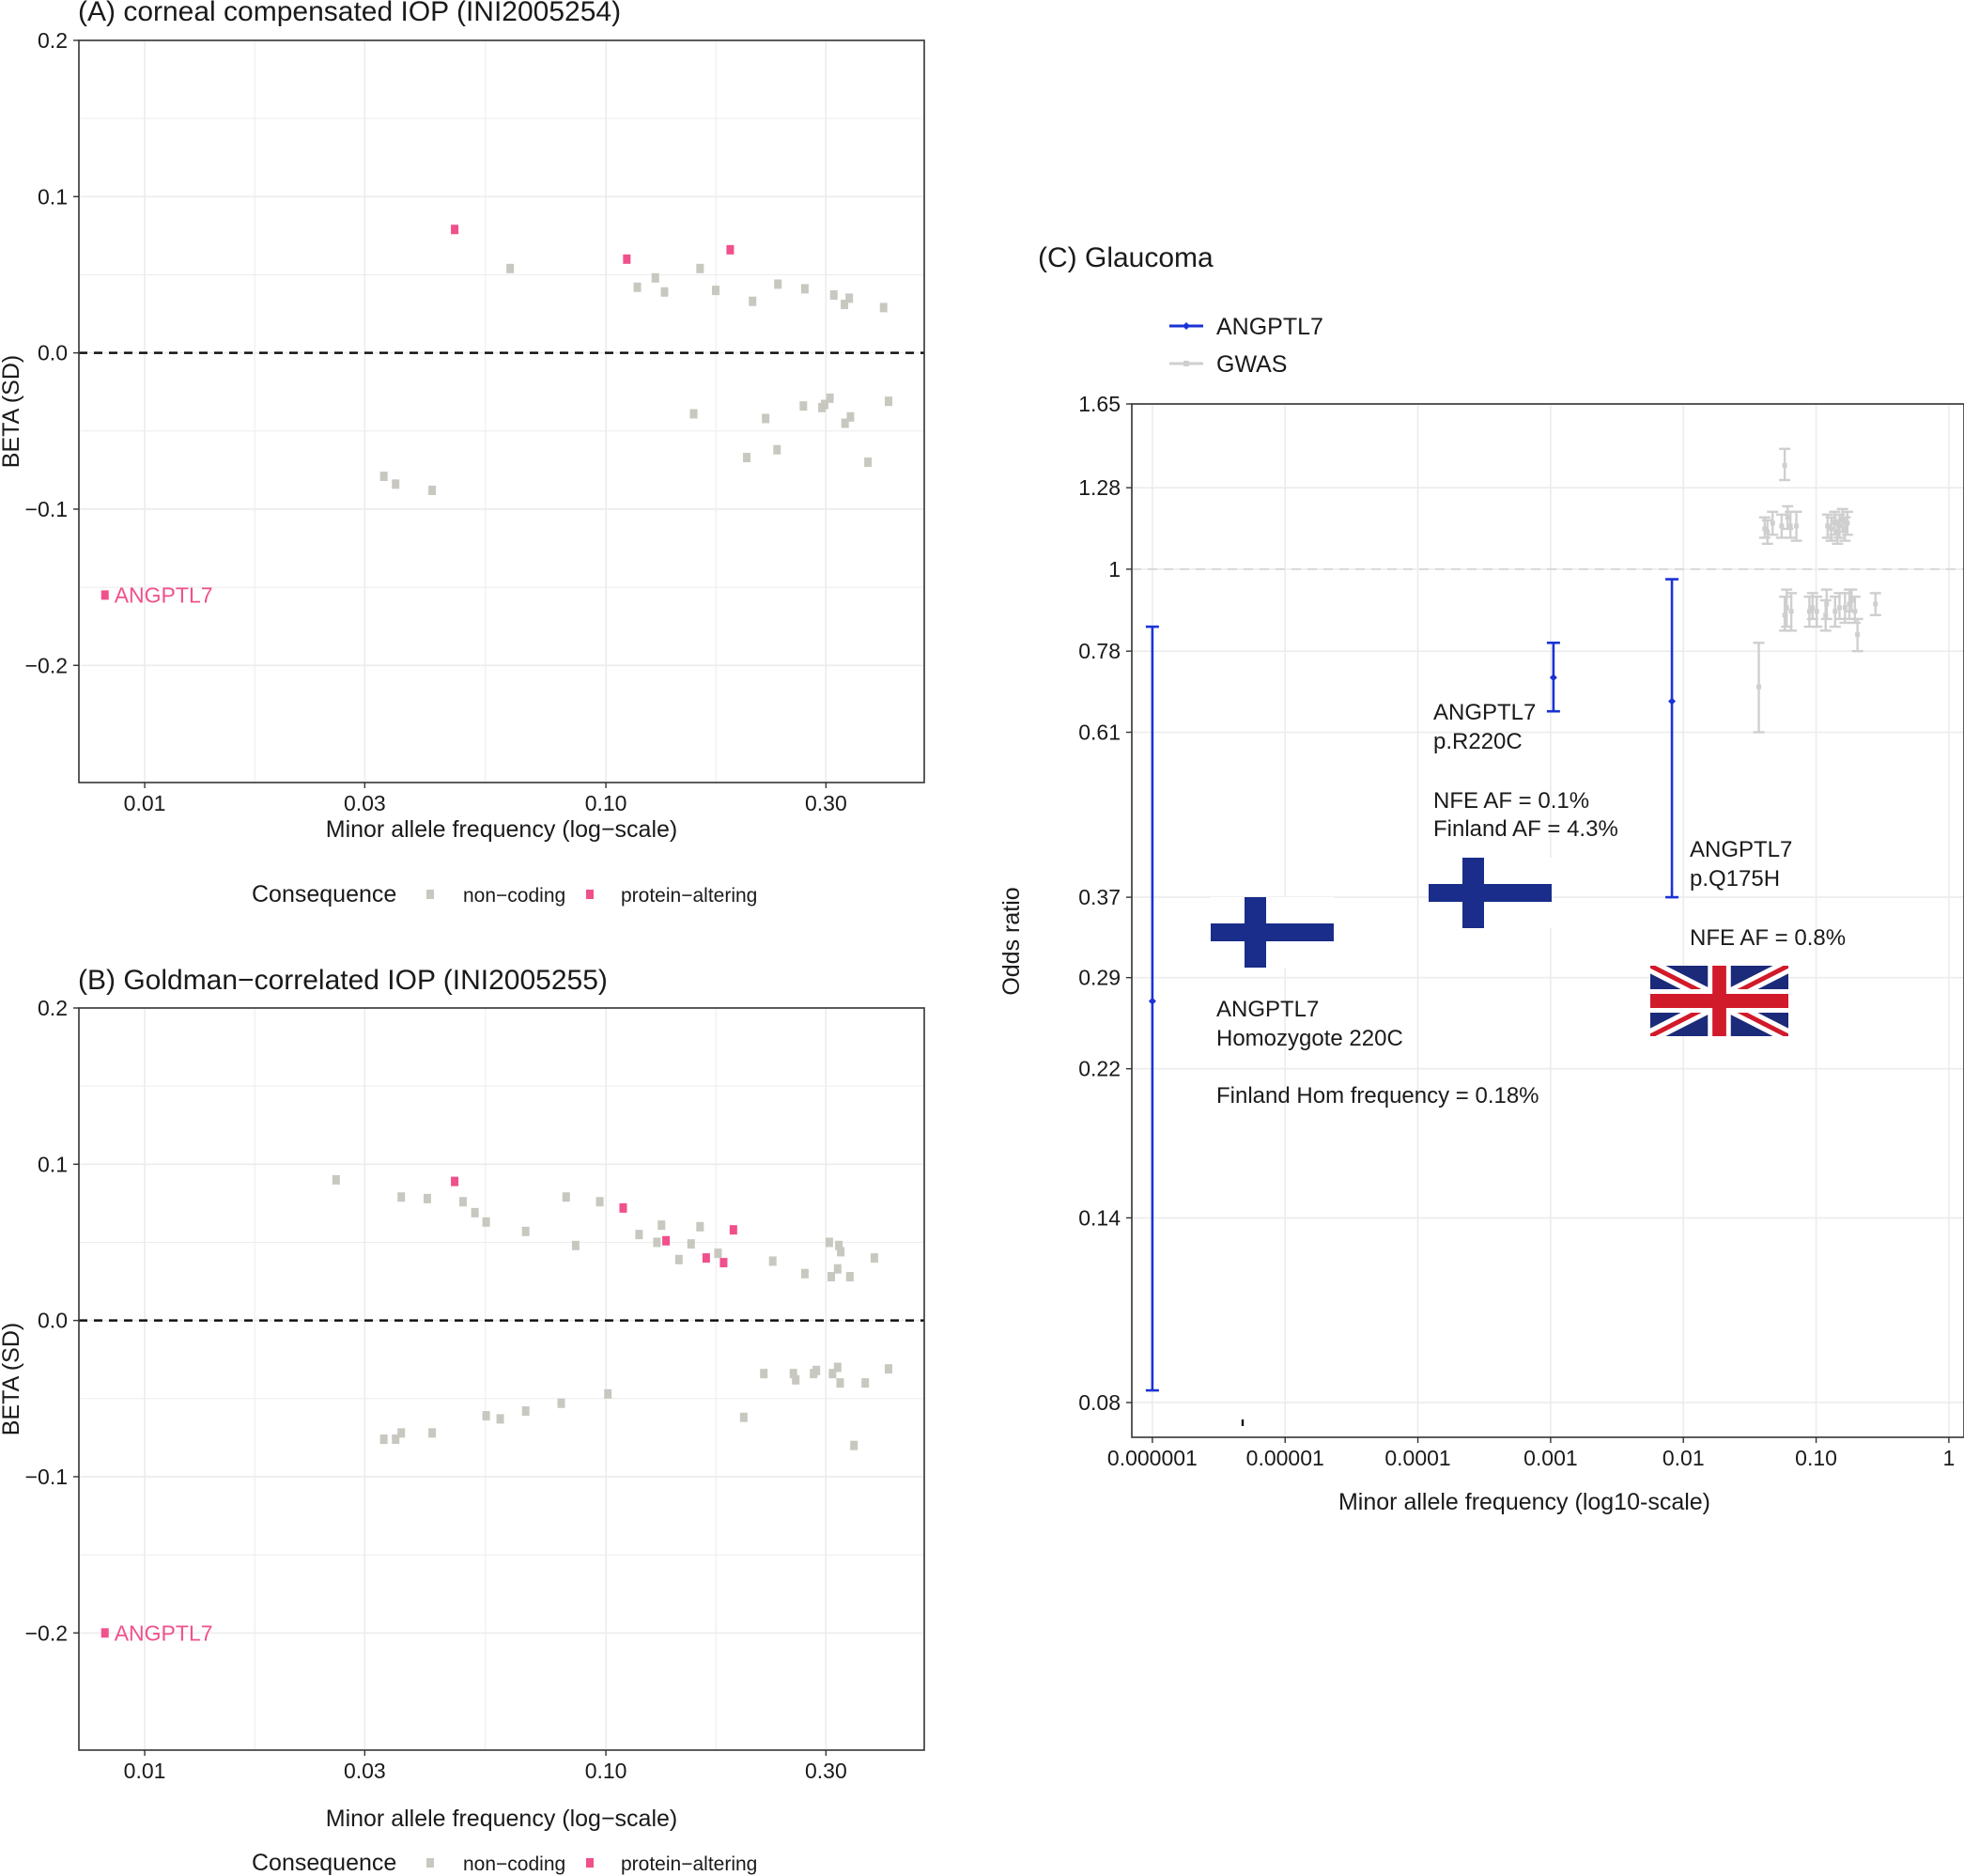 This screenshot has width=1964, height=1876. I want to click on annotation-line: p.R220C, so click(1478, 742).